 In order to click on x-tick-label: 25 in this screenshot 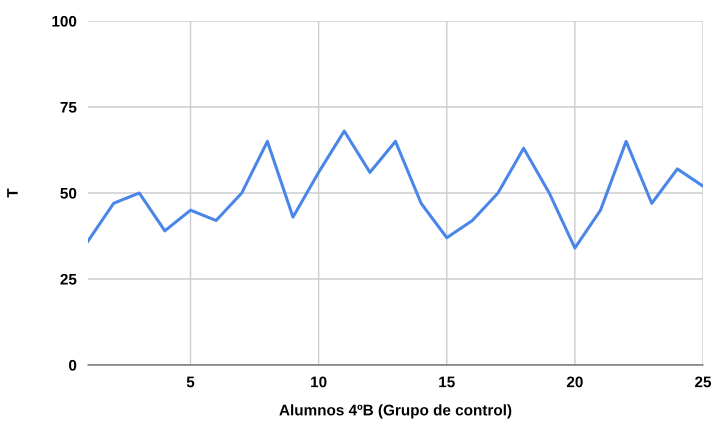, I will do `click(703, 382)`.